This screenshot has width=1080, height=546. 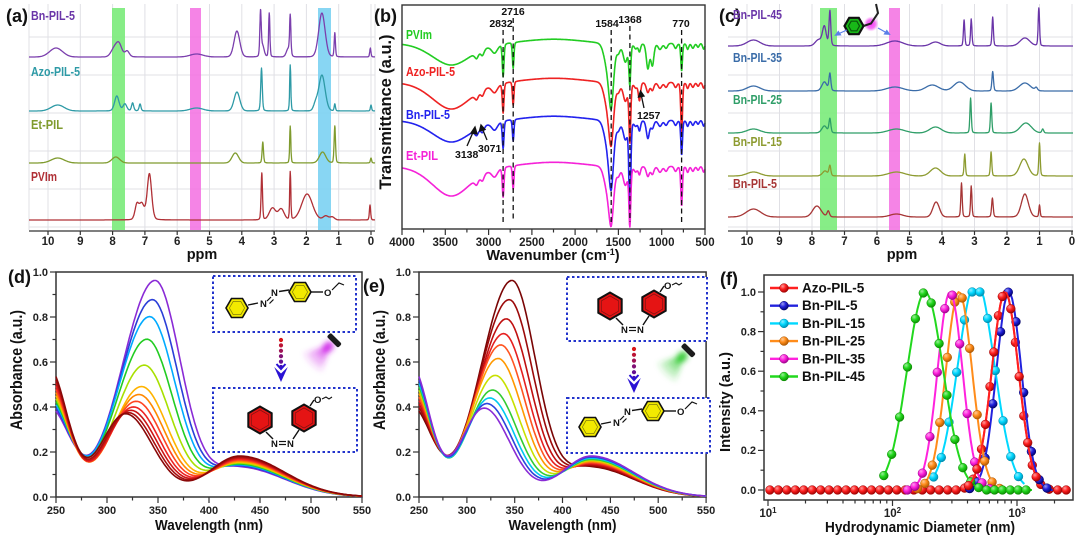 What do you see at coordinates (630, 20) in the screenshot?
I see `svg-text: 1368` at bounding box center [630, 20].